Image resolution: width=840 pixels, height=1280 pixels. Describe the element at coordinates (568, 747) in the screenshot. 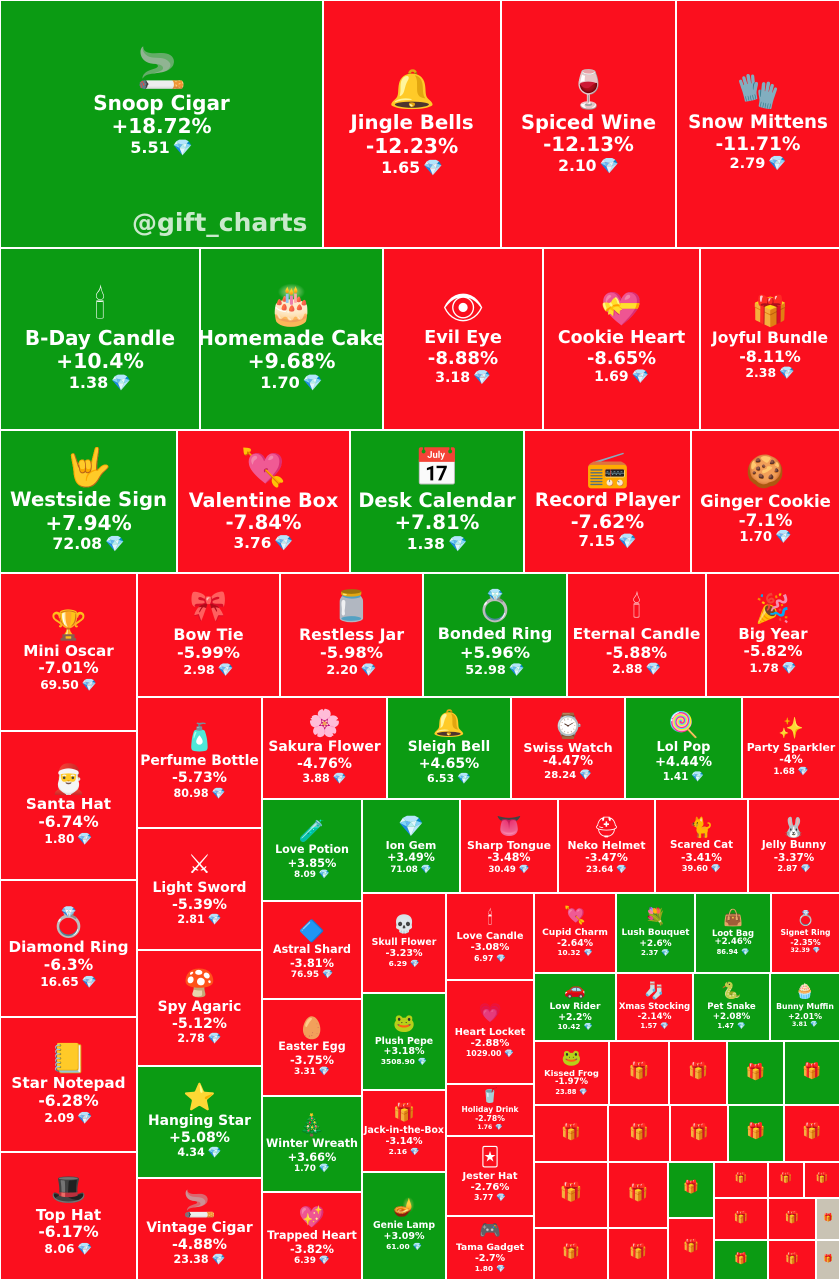

I see `tile-name: Swiss Watch` at that location.